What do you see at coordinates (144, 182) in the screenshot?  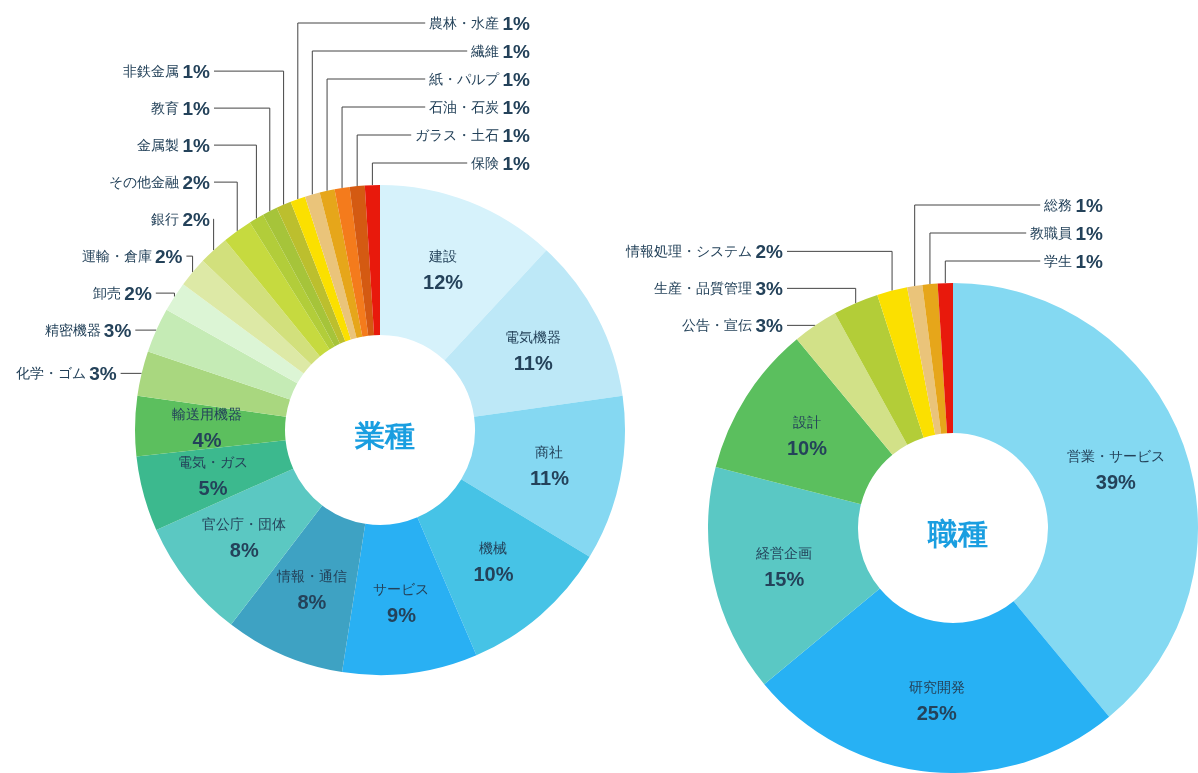 I see `slice-label: その他金融` at bounding box center [144, 182].